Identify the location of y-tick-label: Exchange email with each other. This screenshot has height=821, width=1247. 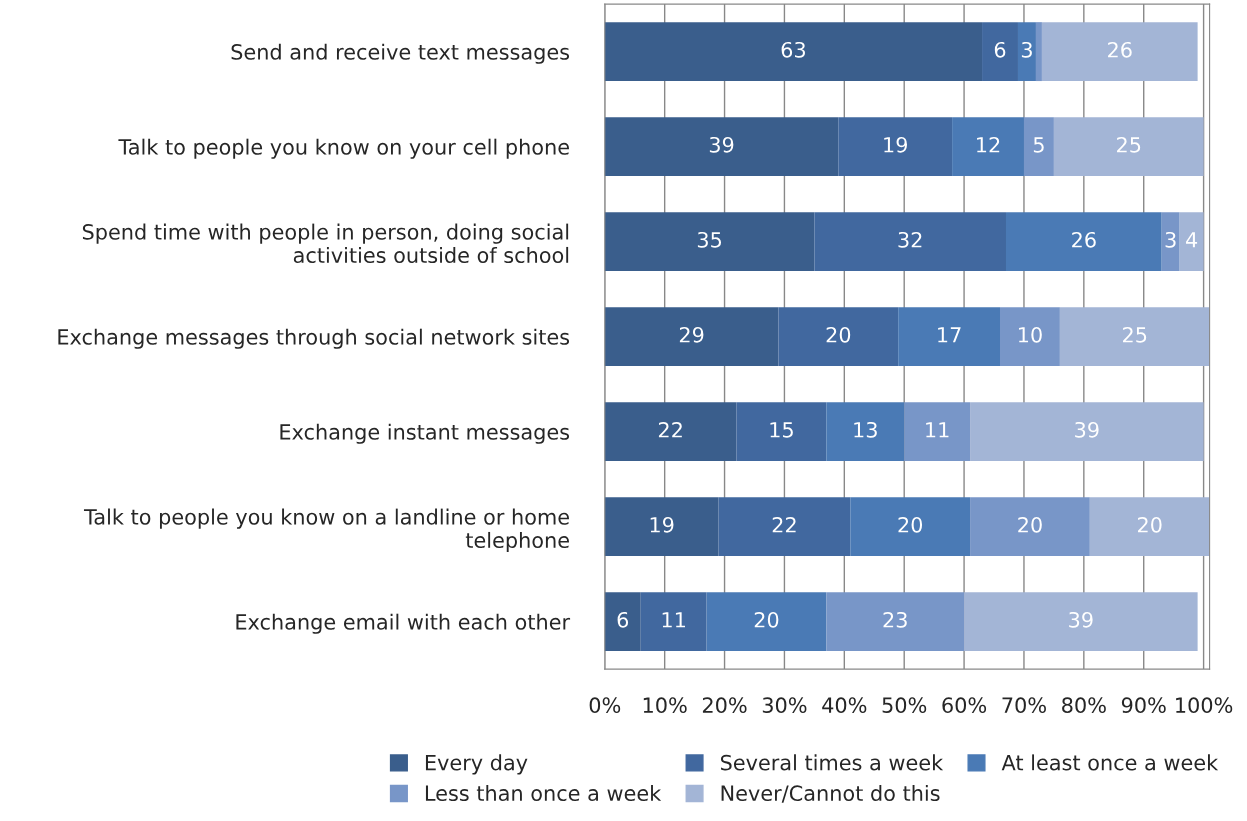
(403, 623).